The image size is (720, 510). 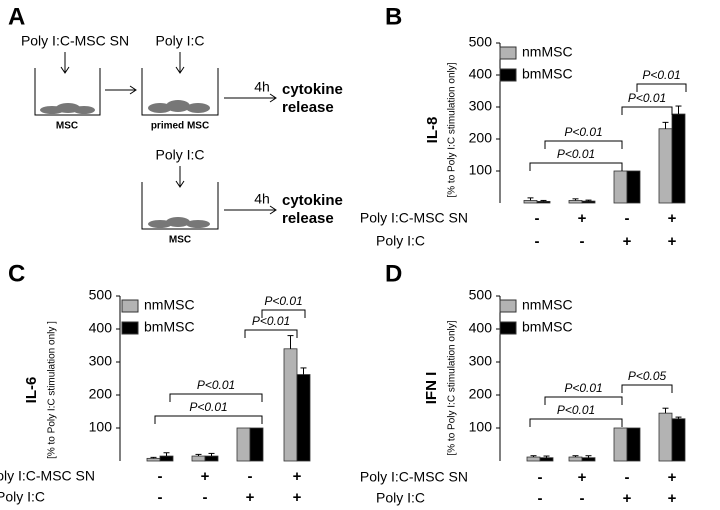 What do you see at coordinates (452, 129) in the screenshot?
I see `y-axis-subtitle: [% to Poly I:C stimulation only]` at bounding box center [452, 129].